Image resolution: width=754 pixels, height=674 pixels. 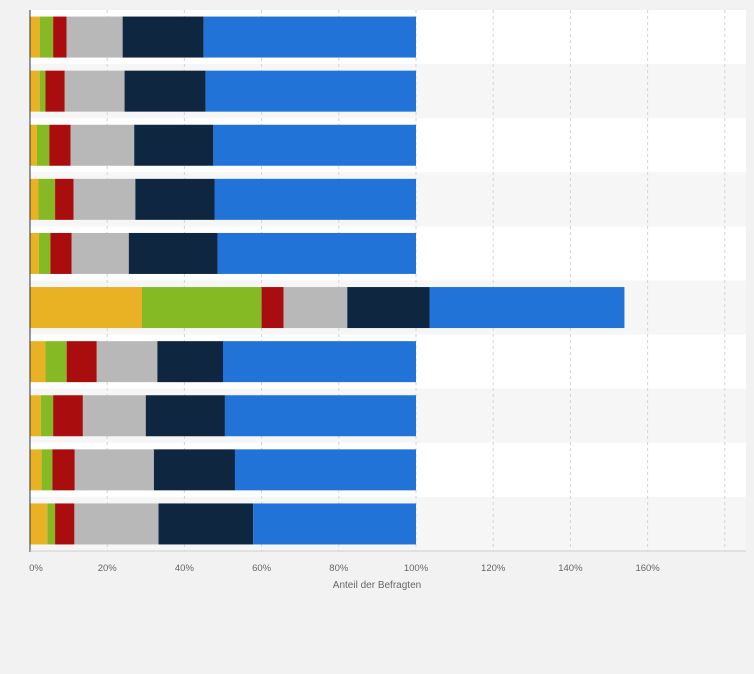 I want to click on x-tick-label: 160%, so click(x=647, y=568).